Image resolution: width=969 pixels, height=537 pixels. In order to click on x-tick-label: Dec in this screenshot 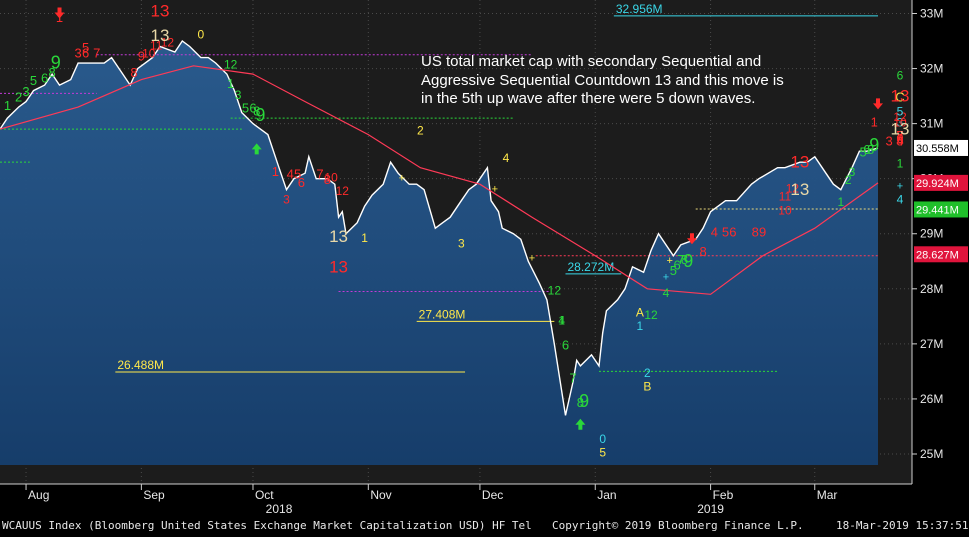, I will do `click(492, 495)`.